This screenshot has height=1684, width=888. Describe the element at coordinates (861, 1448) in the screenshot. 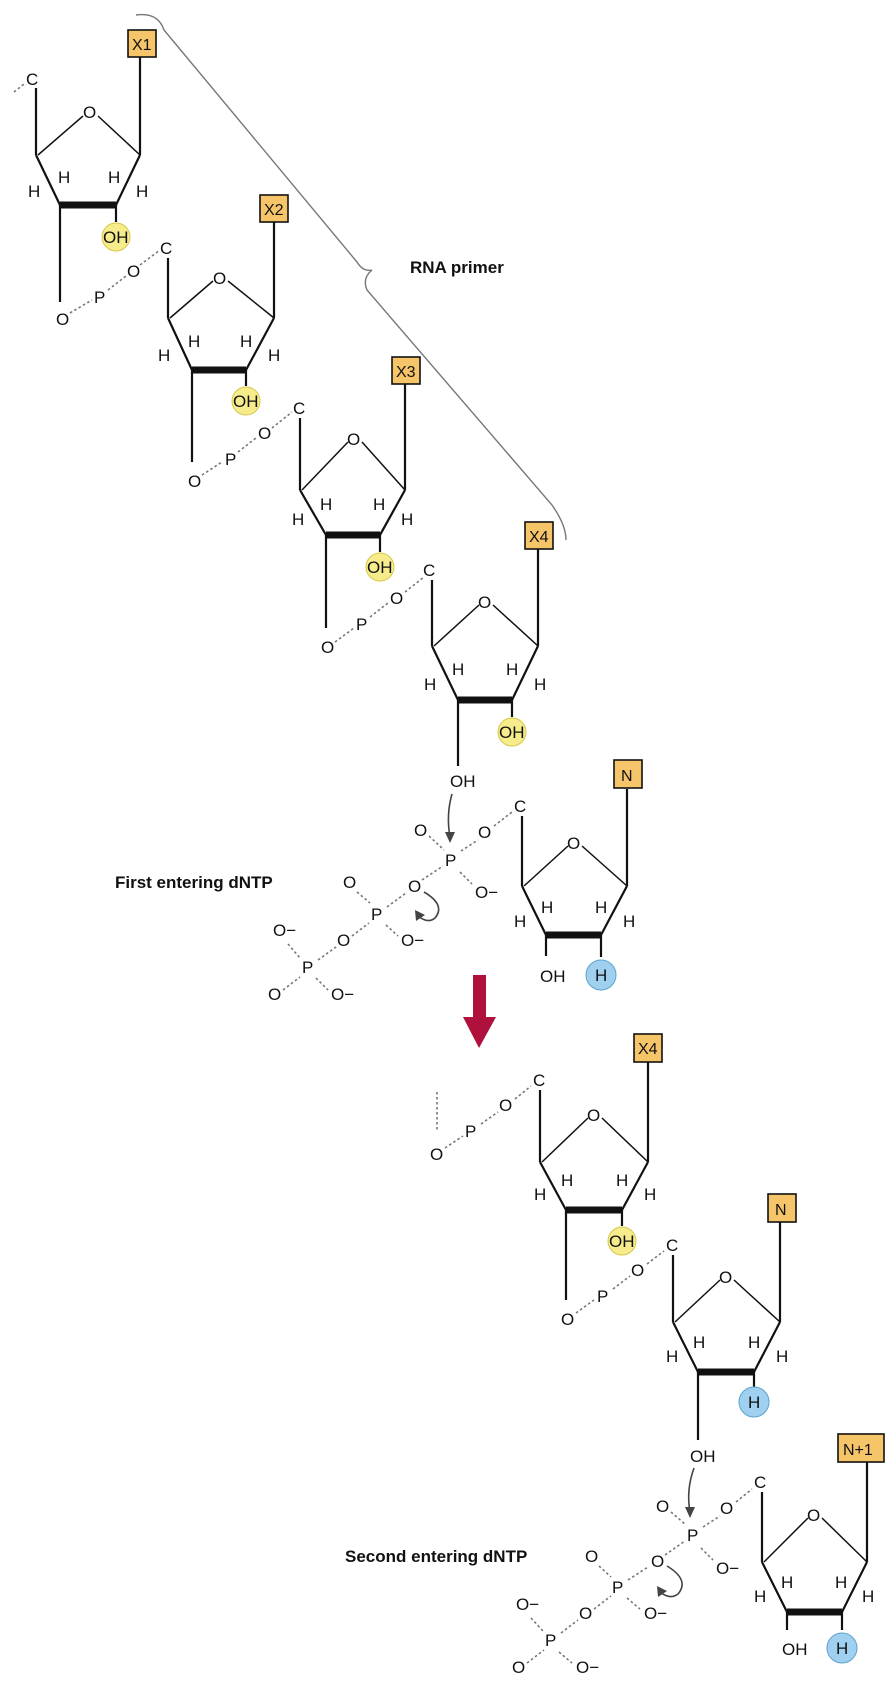

I see `base-n1-box` at that location.